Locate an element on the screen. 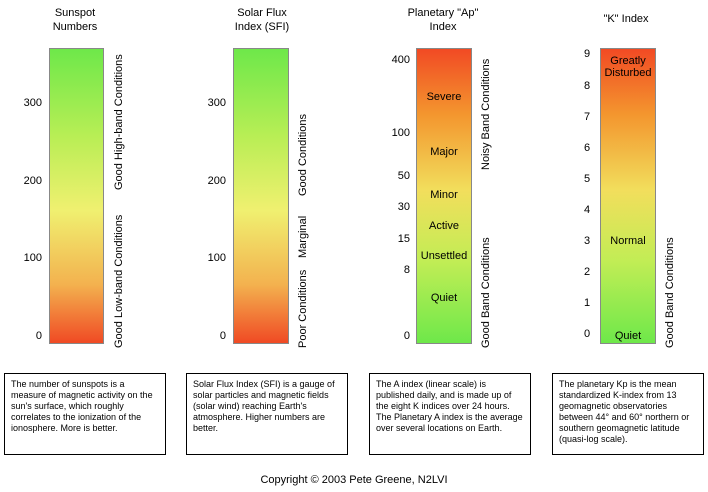 This screenshot has width=708, height=492. ap-tick-100: 100 is located at coordinates (400, 133).